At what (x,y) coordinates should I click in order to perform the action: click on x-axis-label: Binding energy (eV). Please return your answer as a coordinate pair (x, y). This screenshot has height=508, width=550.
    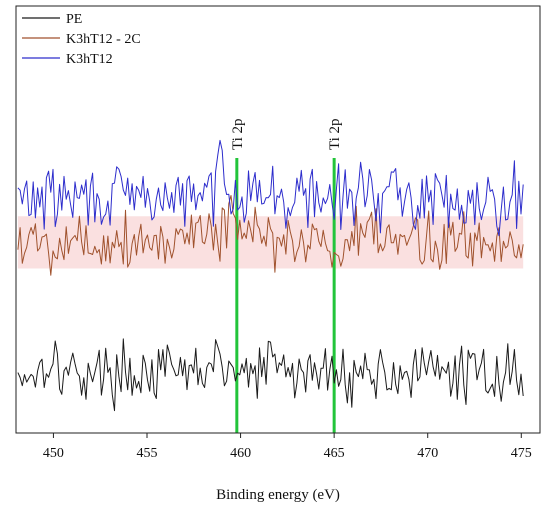
    Looking at the image, I should click on (278, 495).